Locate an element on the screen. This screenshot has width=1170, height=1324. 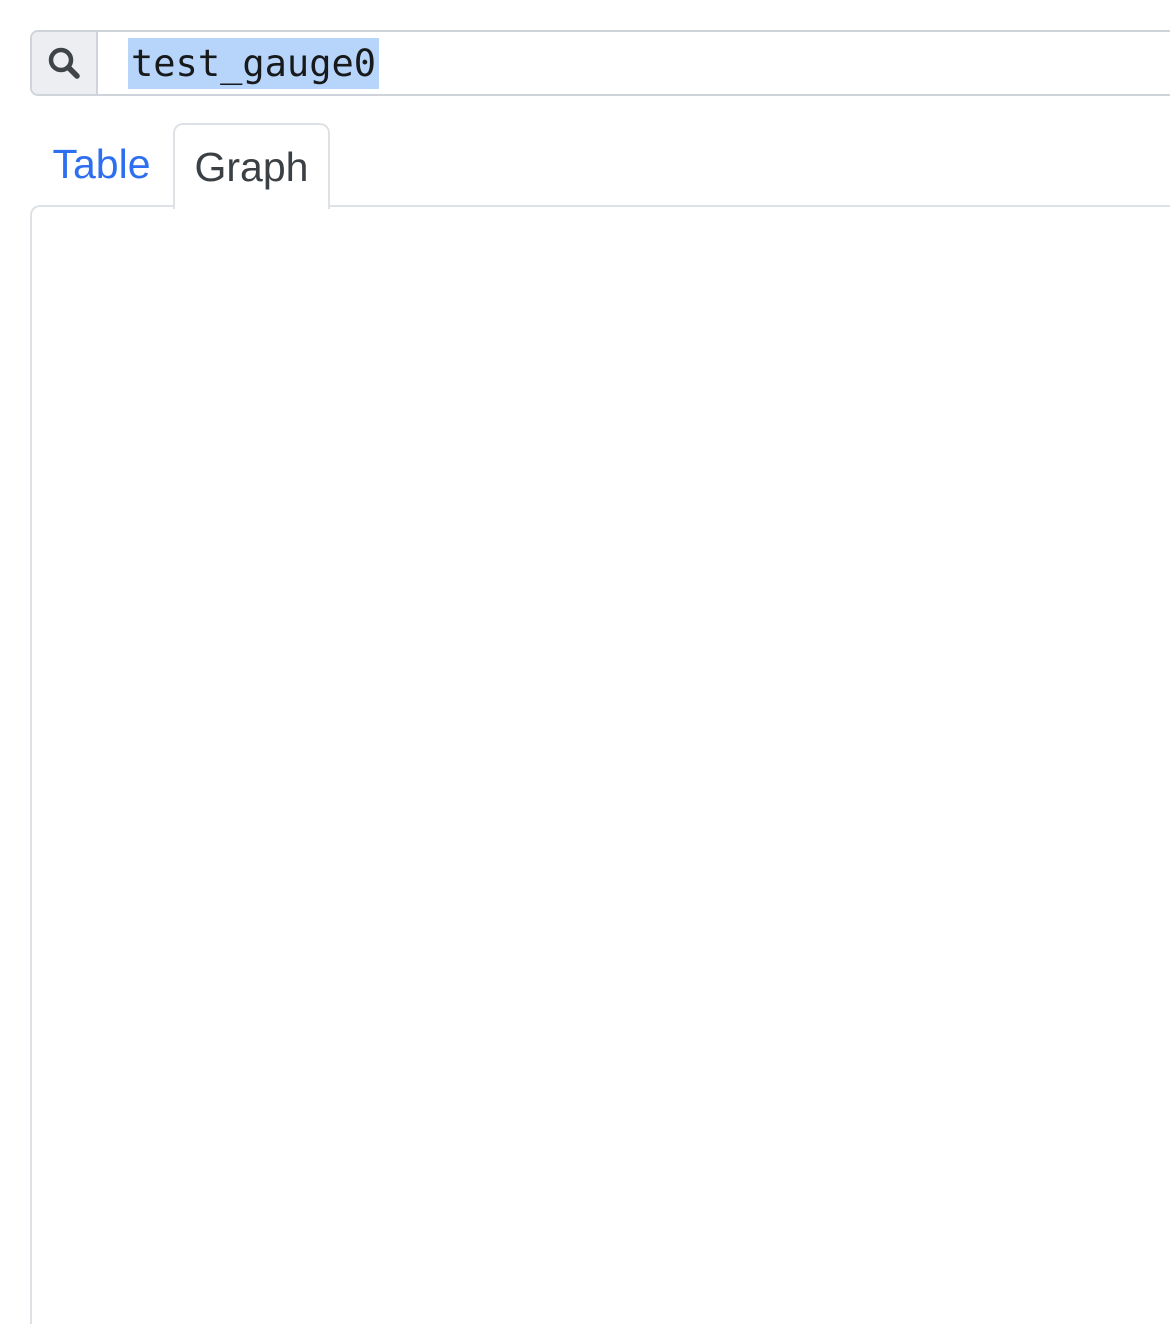
tab-graph-label: Graph is located at coordinates (251, 166).